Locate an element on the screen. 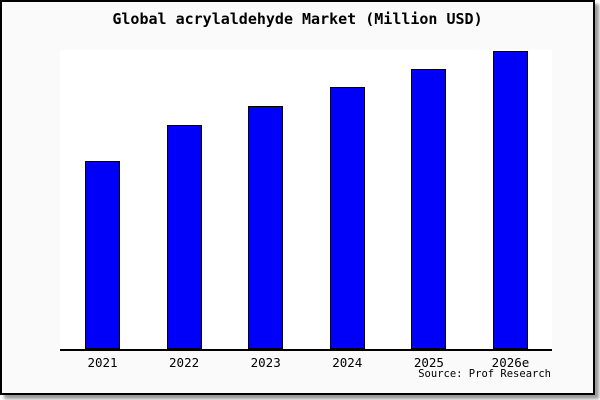 The height and width of the screenshot is (400, 600). source-credit: Source: Prof Research is located at coordinates (484, 374).